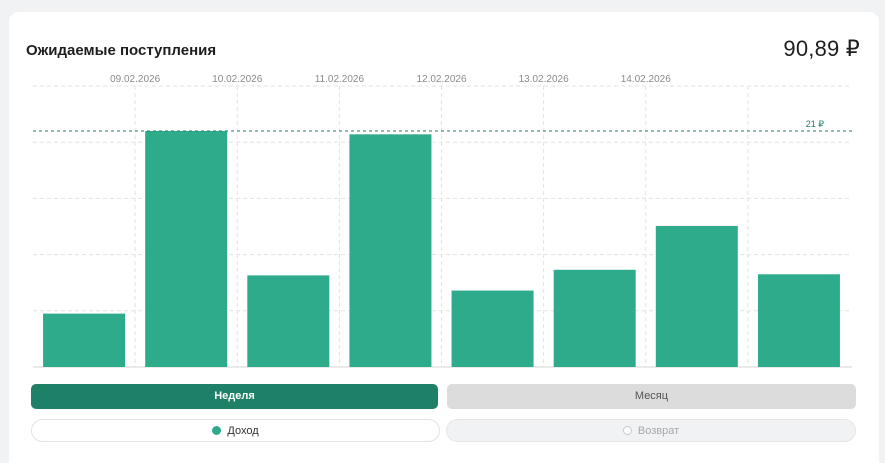 Image resolution: width=885 pixels, height=463 pixels. Describe the element at coordinates (821, 48) in the screenshot. I see `total-amount: 90,89 ₽` at that location.